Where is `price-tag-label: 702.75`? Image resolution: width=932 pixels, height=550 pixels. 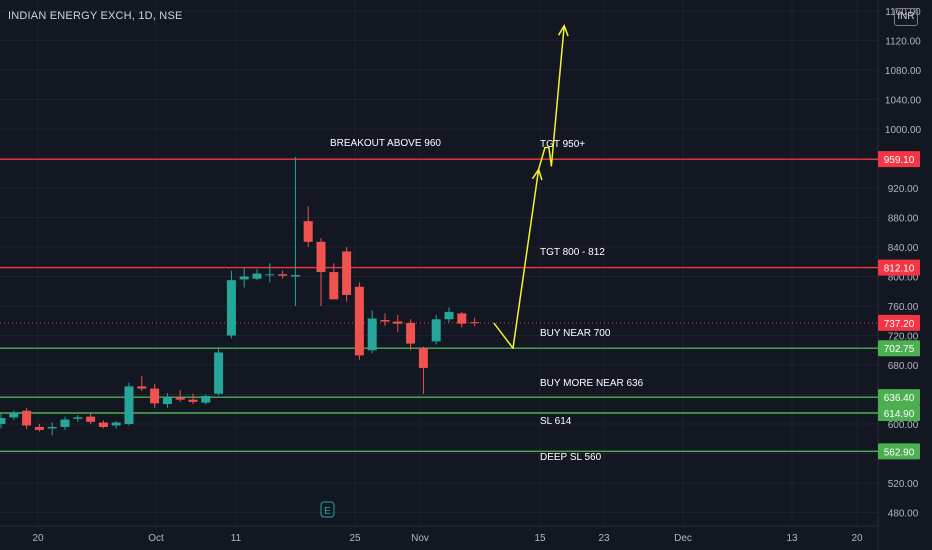 price-tag-label: 702.75 is located at coordinates (899, 349).